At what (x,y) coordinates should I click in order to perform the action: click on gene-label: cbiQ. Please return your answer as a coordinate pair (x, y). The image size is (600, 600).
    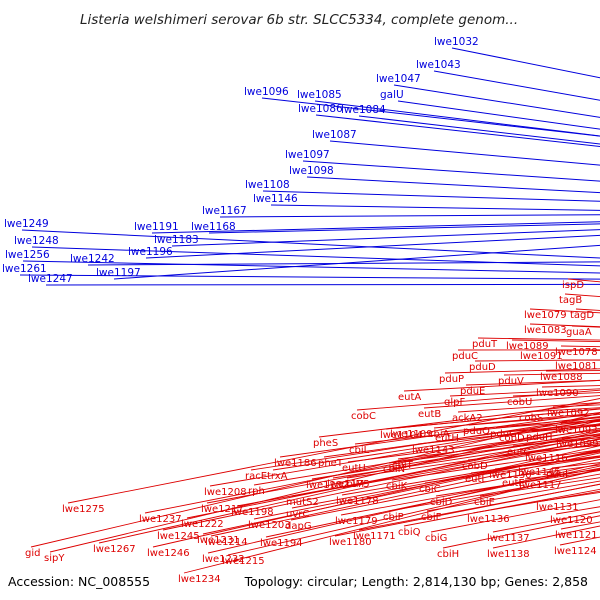
    Looking at the image, I should click on (409, 532).